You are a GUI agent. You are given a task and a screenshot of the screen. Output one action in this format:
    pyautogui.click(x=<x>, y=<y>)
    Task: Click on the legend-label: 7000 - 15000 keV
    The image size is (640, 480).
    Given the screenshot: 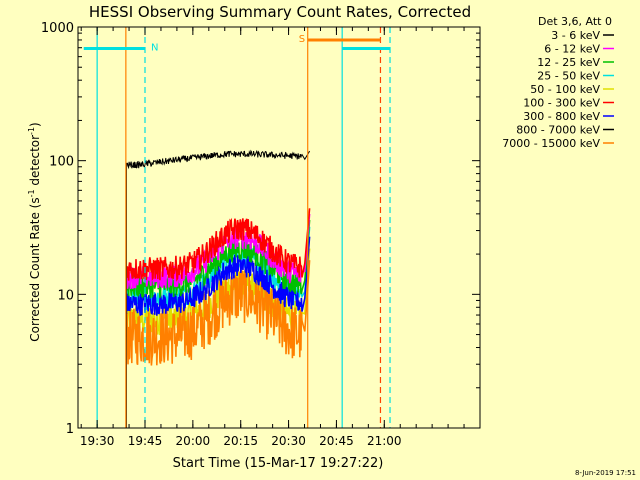 What is the action you would take?
    pyautogui.click(x=551, y=143)
    